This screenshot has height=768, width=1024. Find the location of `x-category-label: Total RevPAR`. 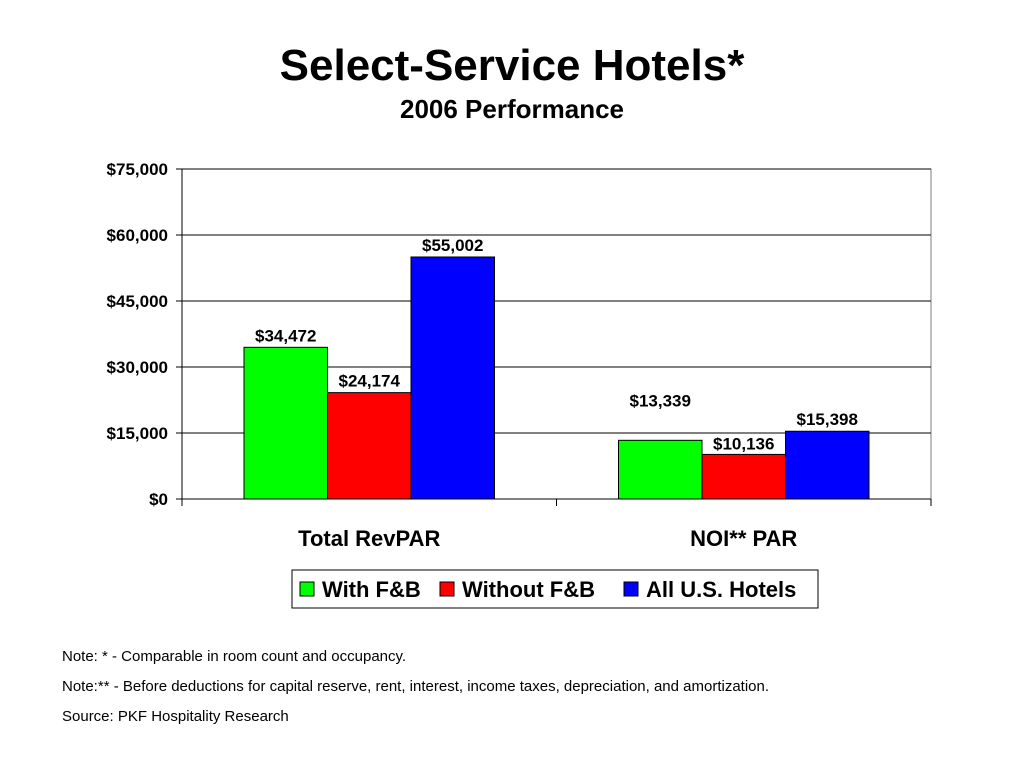

x-category-label: Total RevPAR is located at coordinates (369, 538).